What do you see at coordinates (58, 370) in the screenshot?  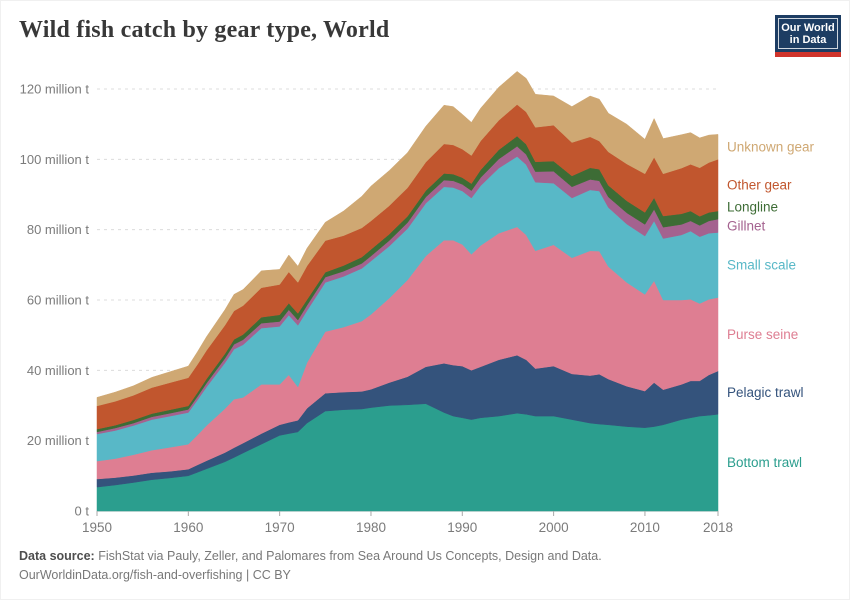 I see `y-tick-label: 40 million t` at bounding box center [58, 370].